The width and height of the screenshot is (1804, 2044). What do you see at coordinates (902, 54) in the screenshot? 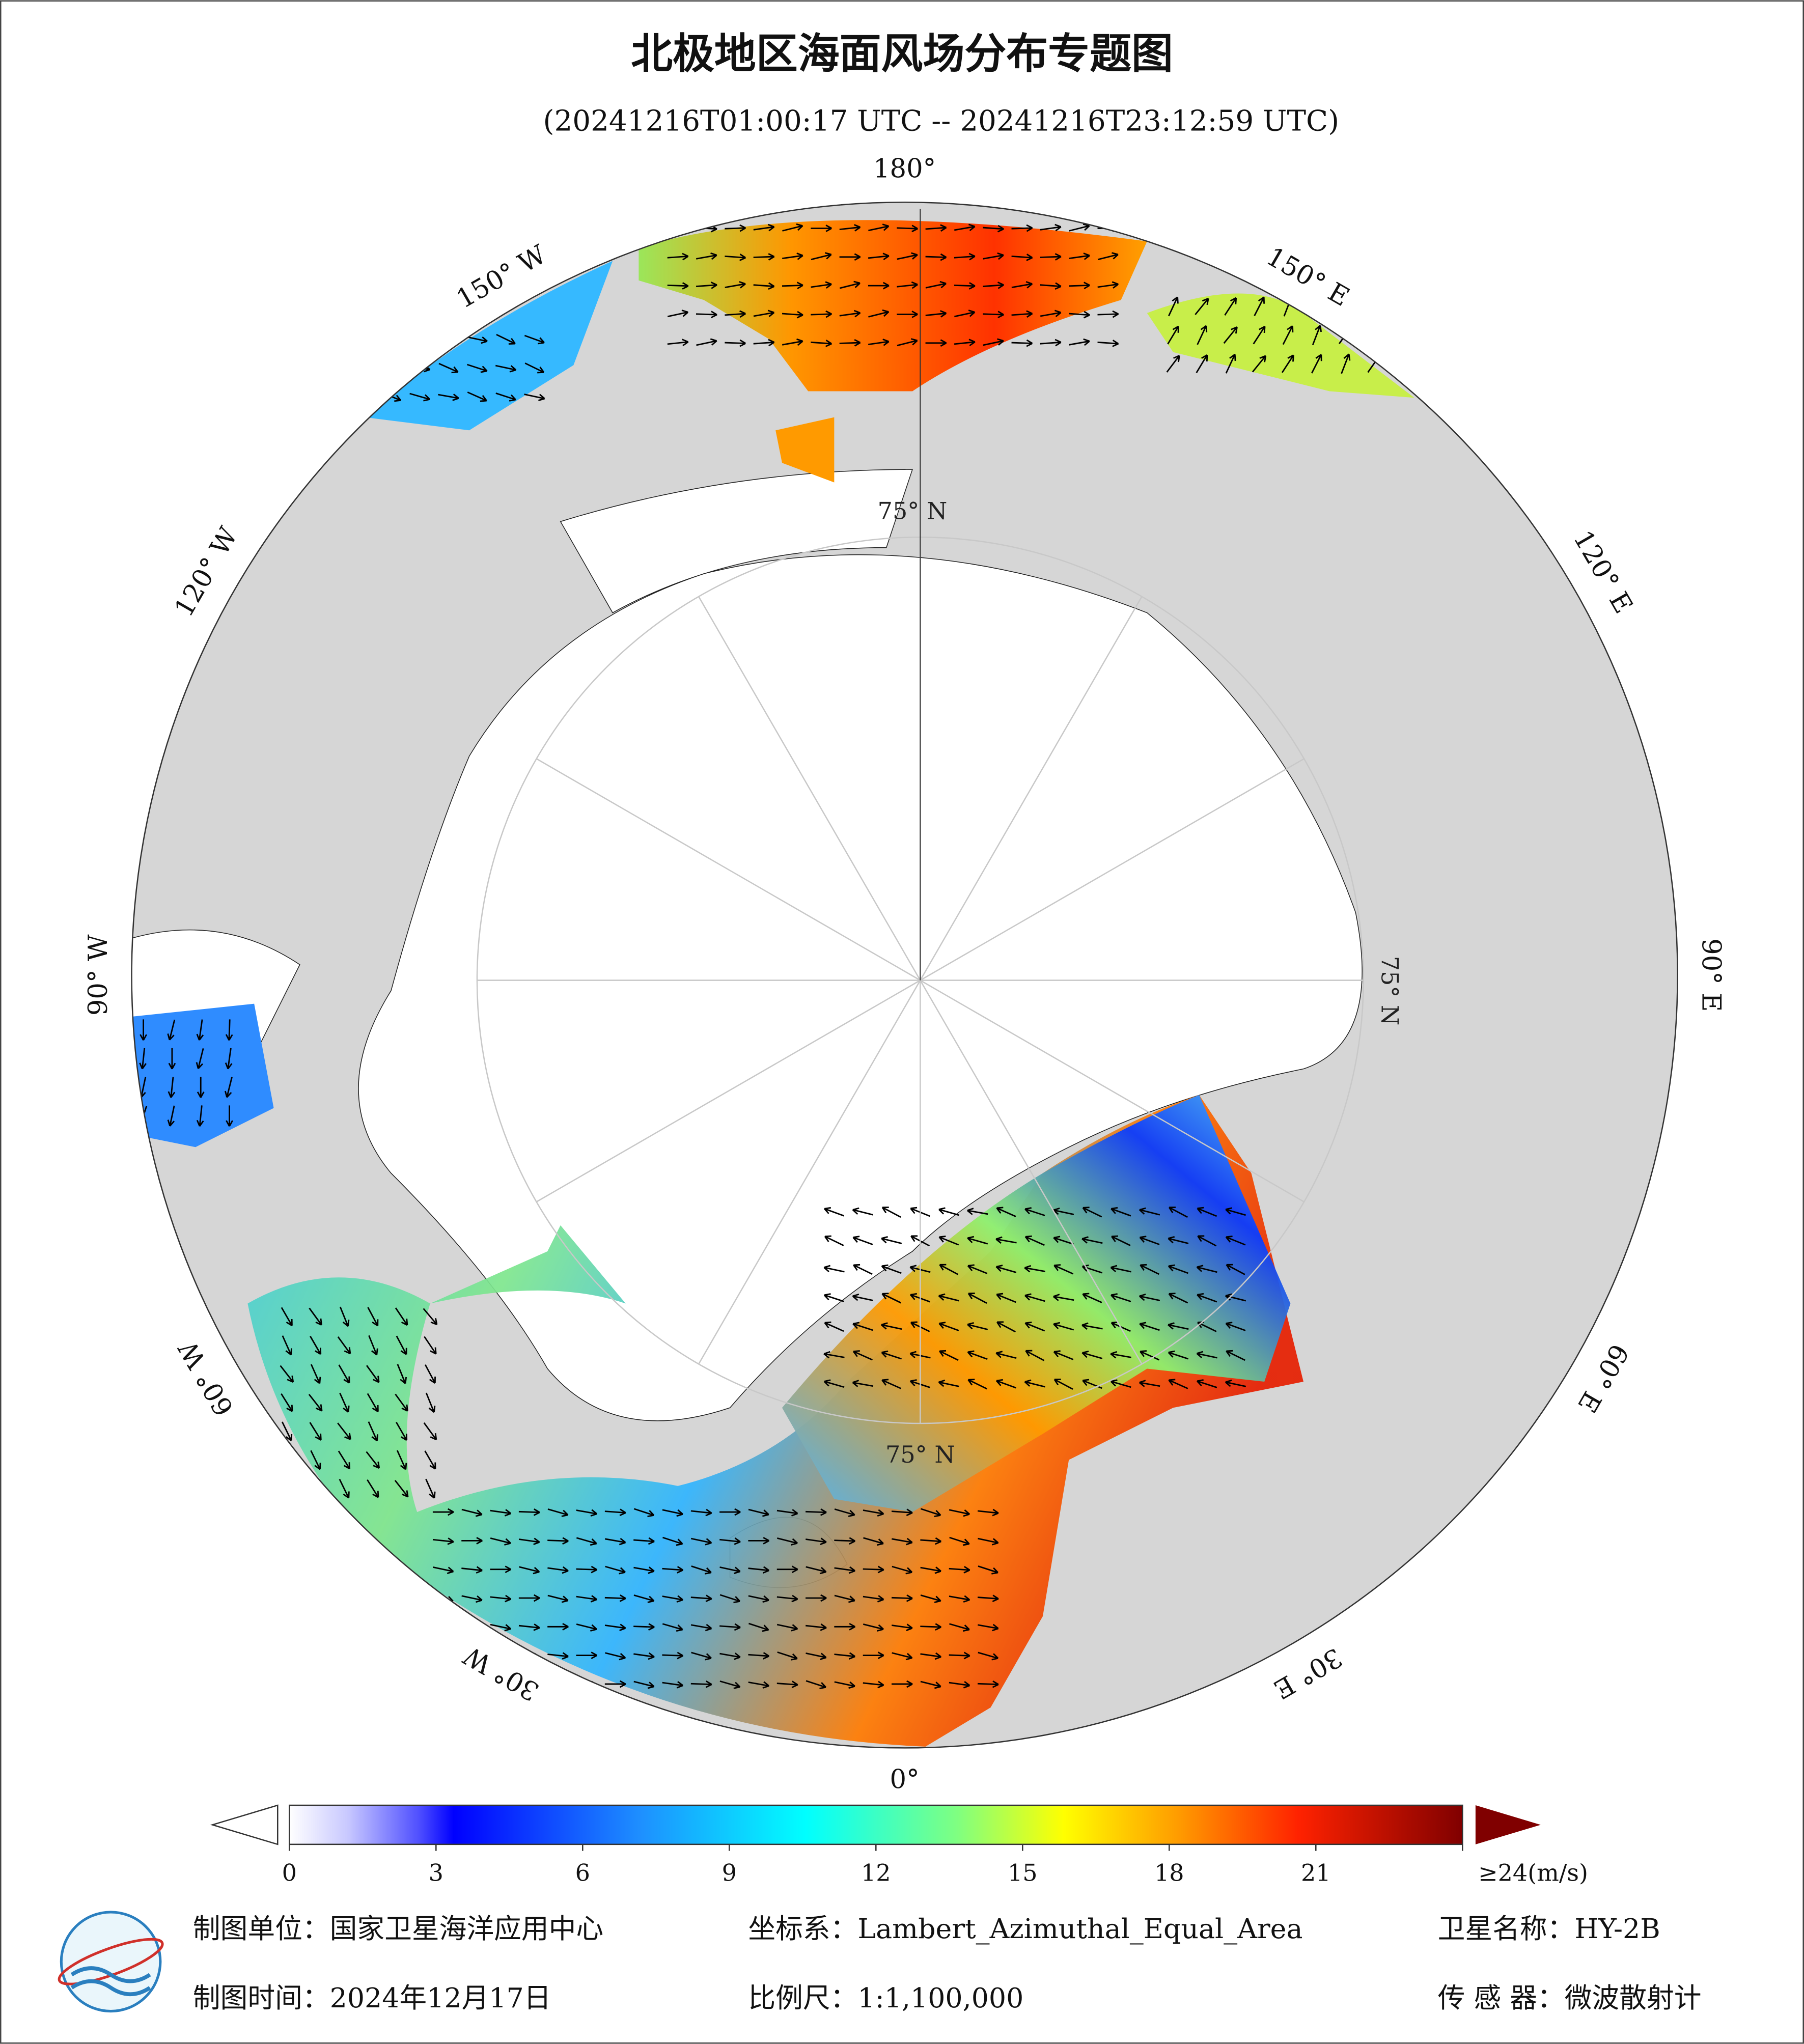
I see `title: 北极地区海面风场分布专题图` at bounding box center [902, 54].